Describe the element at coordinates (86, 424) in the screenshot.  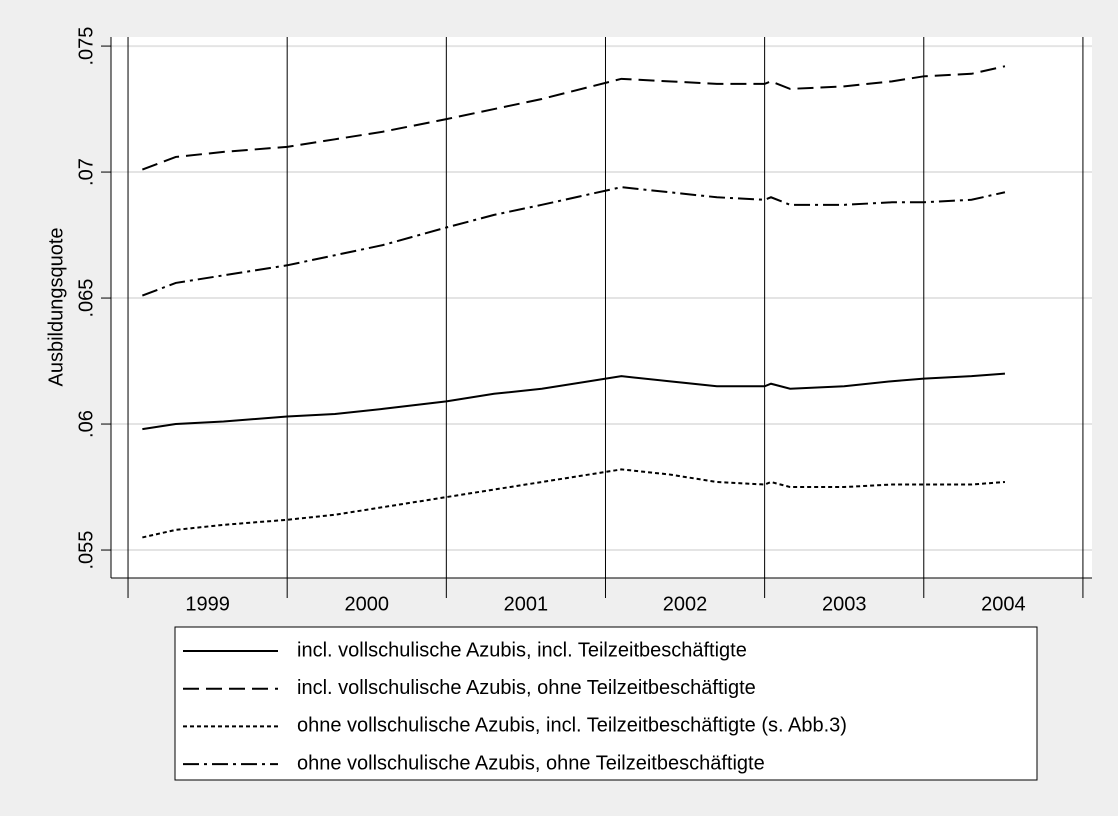
I see `y-tick-label: .06` at that location.